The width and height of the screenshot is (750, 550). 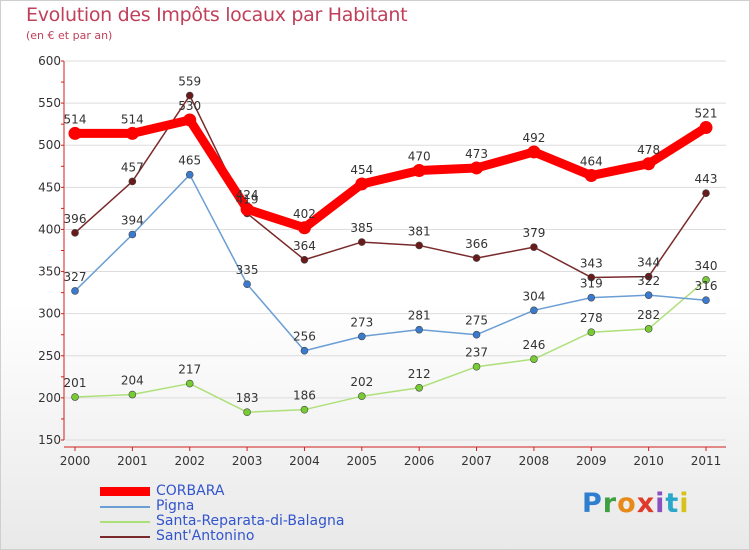 What do you see at coordinates (660, 503) in the screenshot?
I see `logo-letter: i` at bounding box center [660, 503].